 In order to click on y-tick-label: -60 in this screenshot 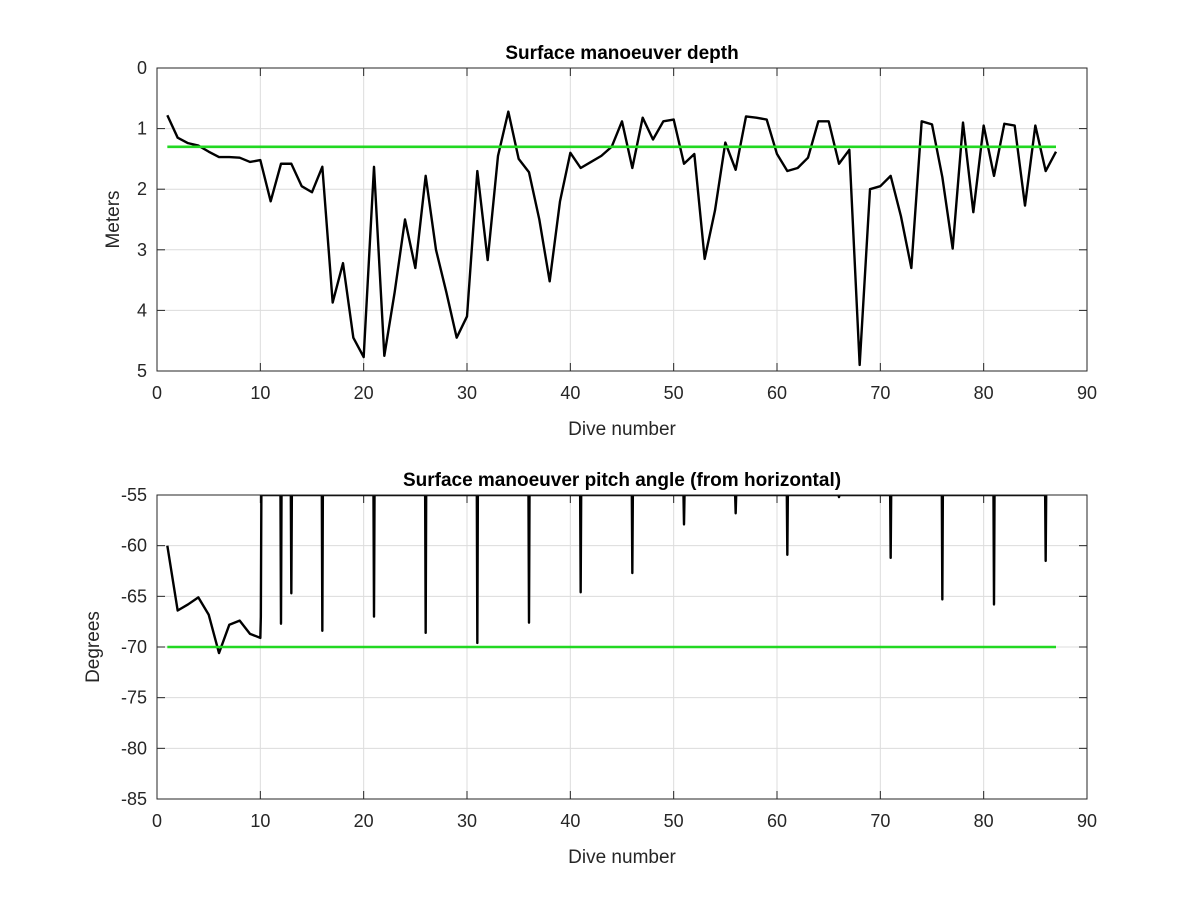, I will do `click(134, 546)`.